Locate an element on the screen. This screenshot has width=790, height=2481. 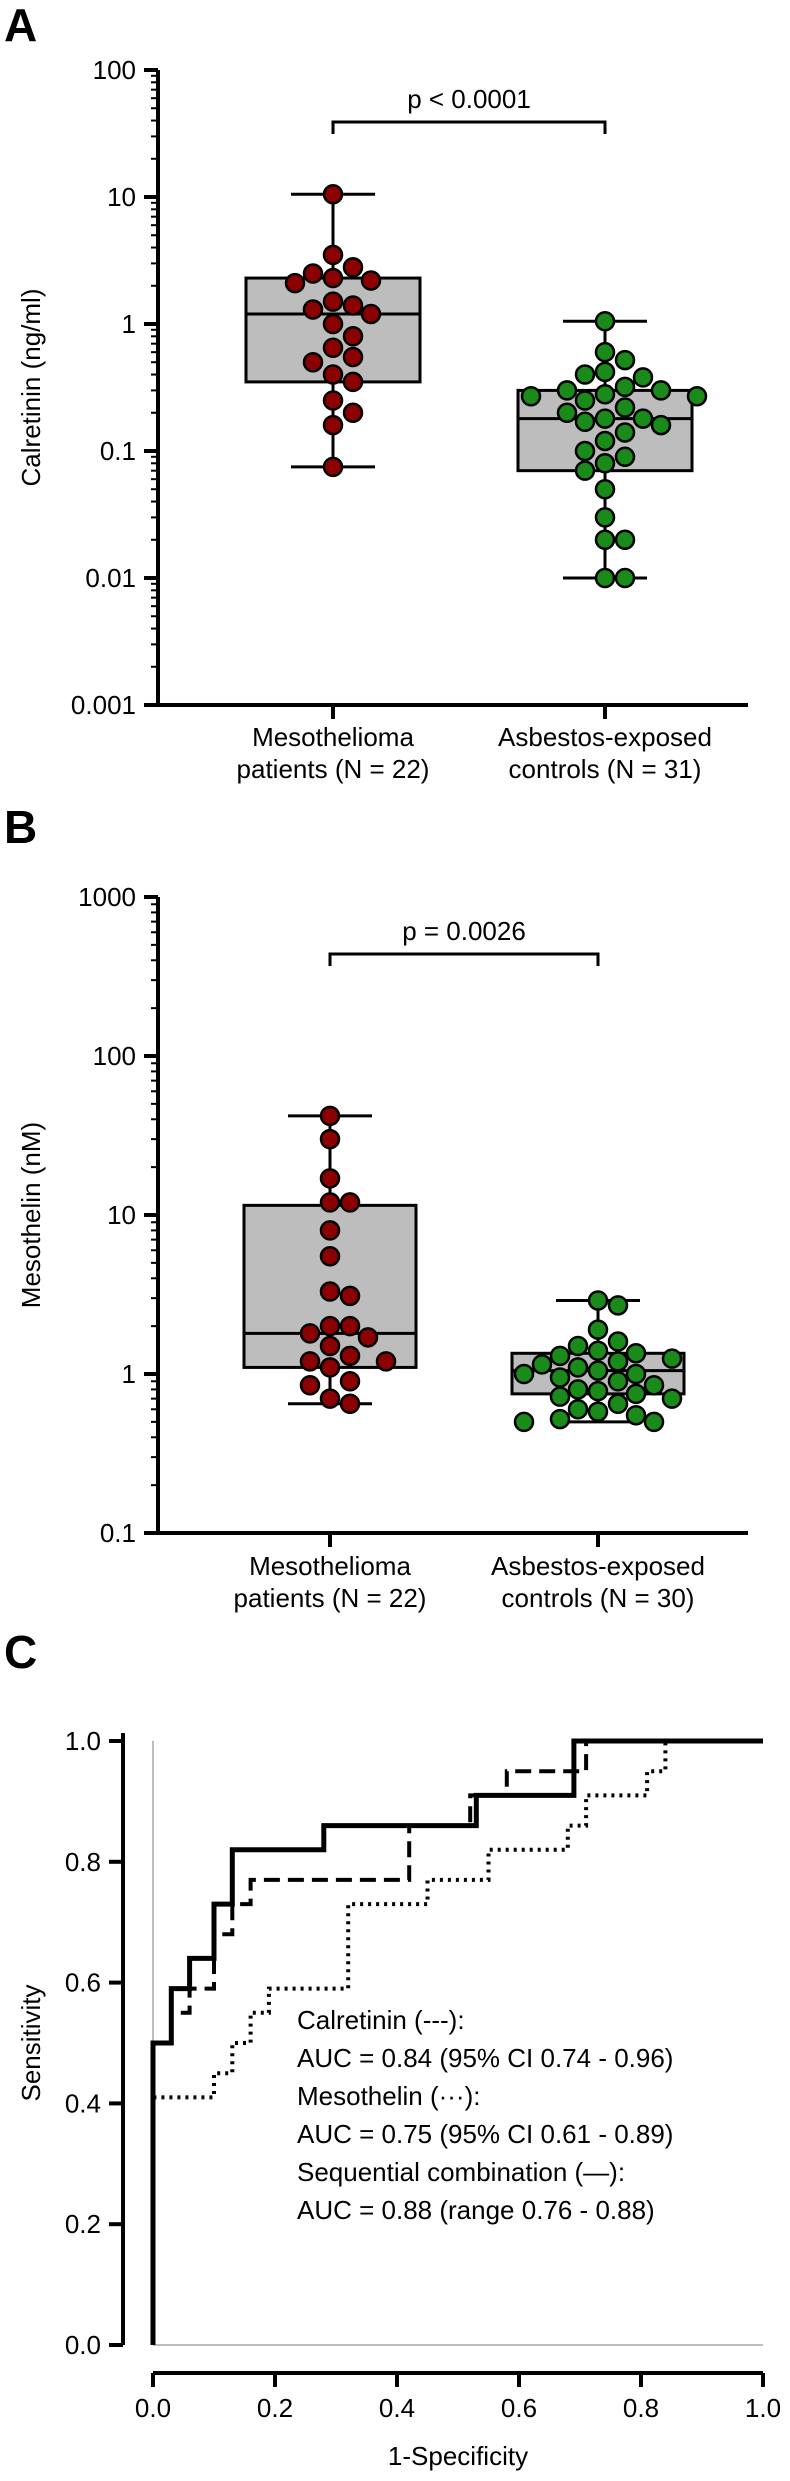
x-tick-label: 0.8 is located at coordinates (641, 2408).